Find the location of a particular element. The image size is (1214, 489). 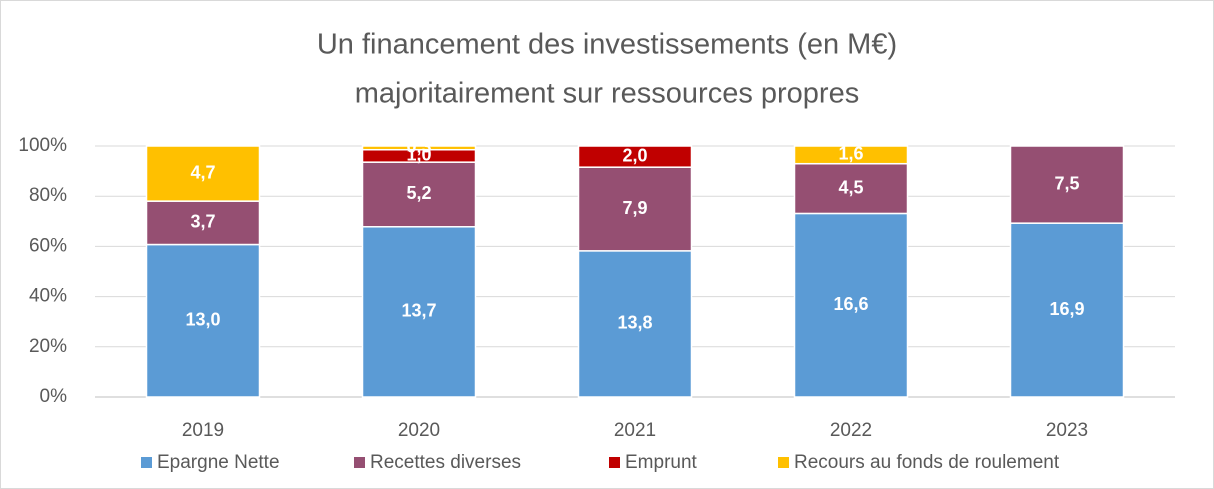

y-tick-label: 80% is located at coordinates (48, 195).